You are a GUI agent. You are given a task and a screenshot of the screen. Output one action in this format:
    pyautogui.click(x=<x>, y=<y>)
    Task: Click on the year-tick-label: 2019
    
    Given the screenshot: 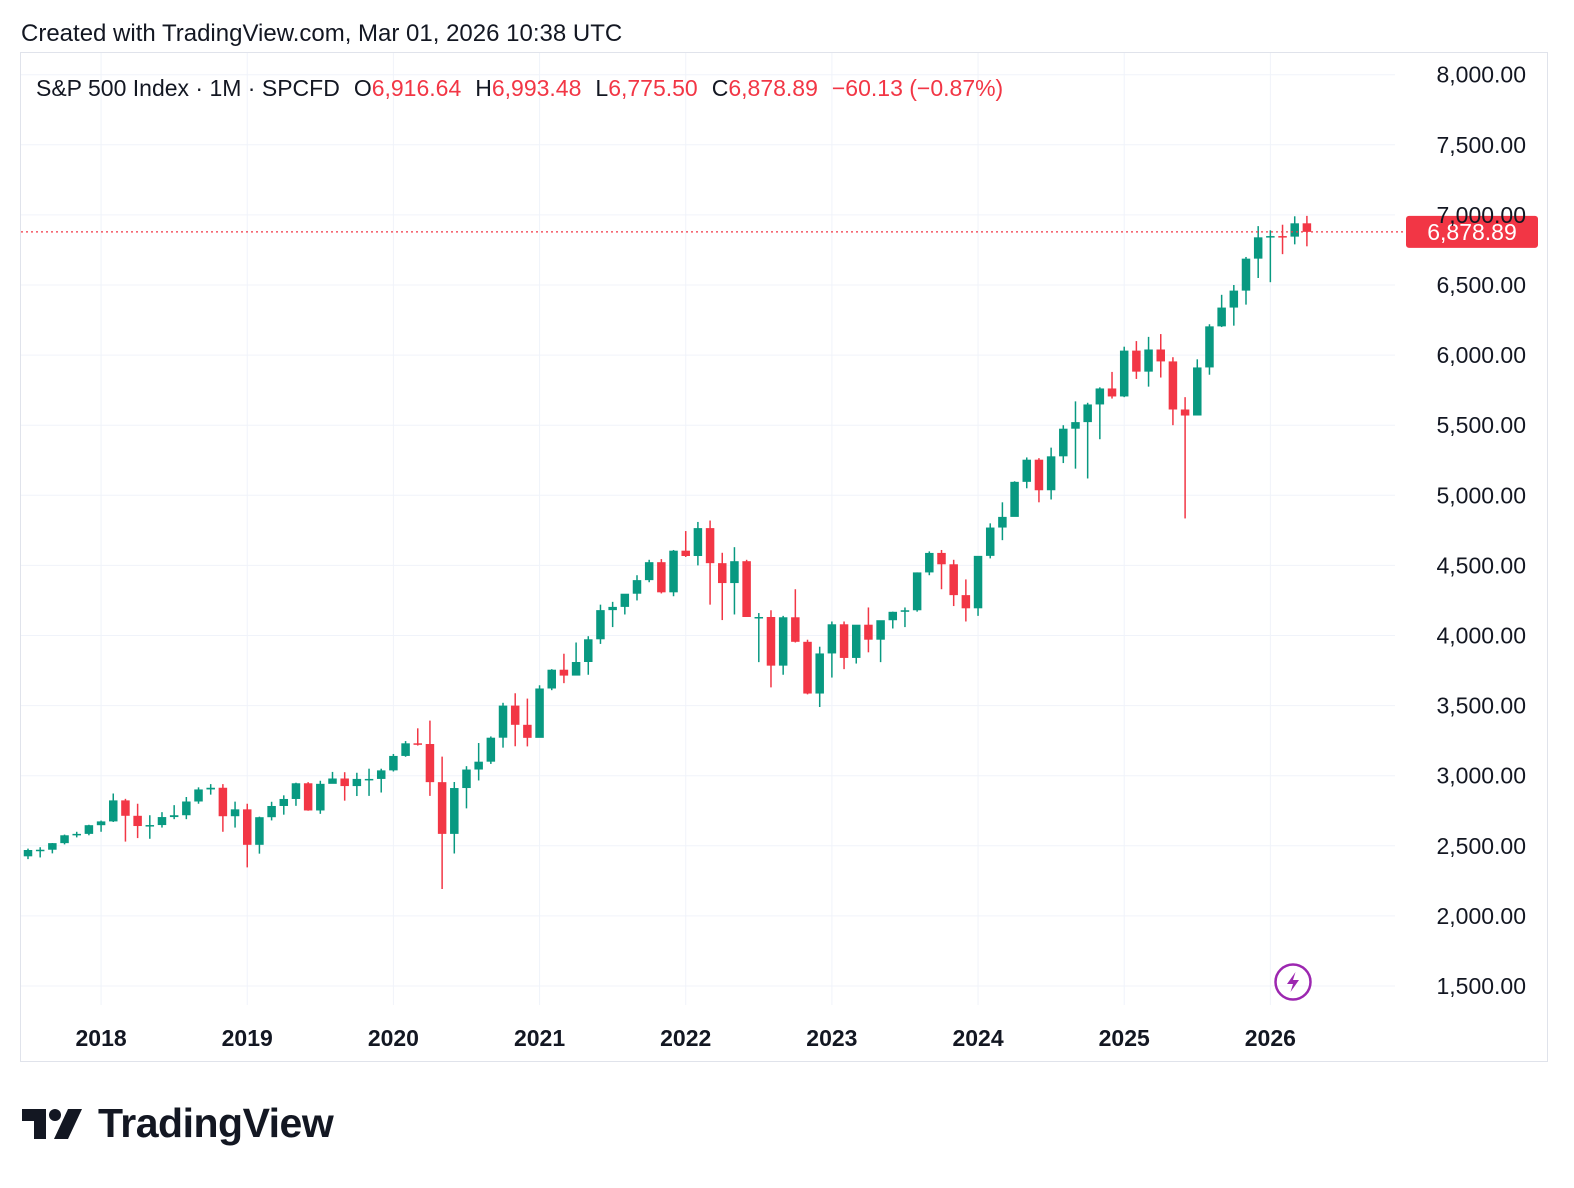 What is the action you would take?
    pyautogui.click(x=247, y=1038)
    